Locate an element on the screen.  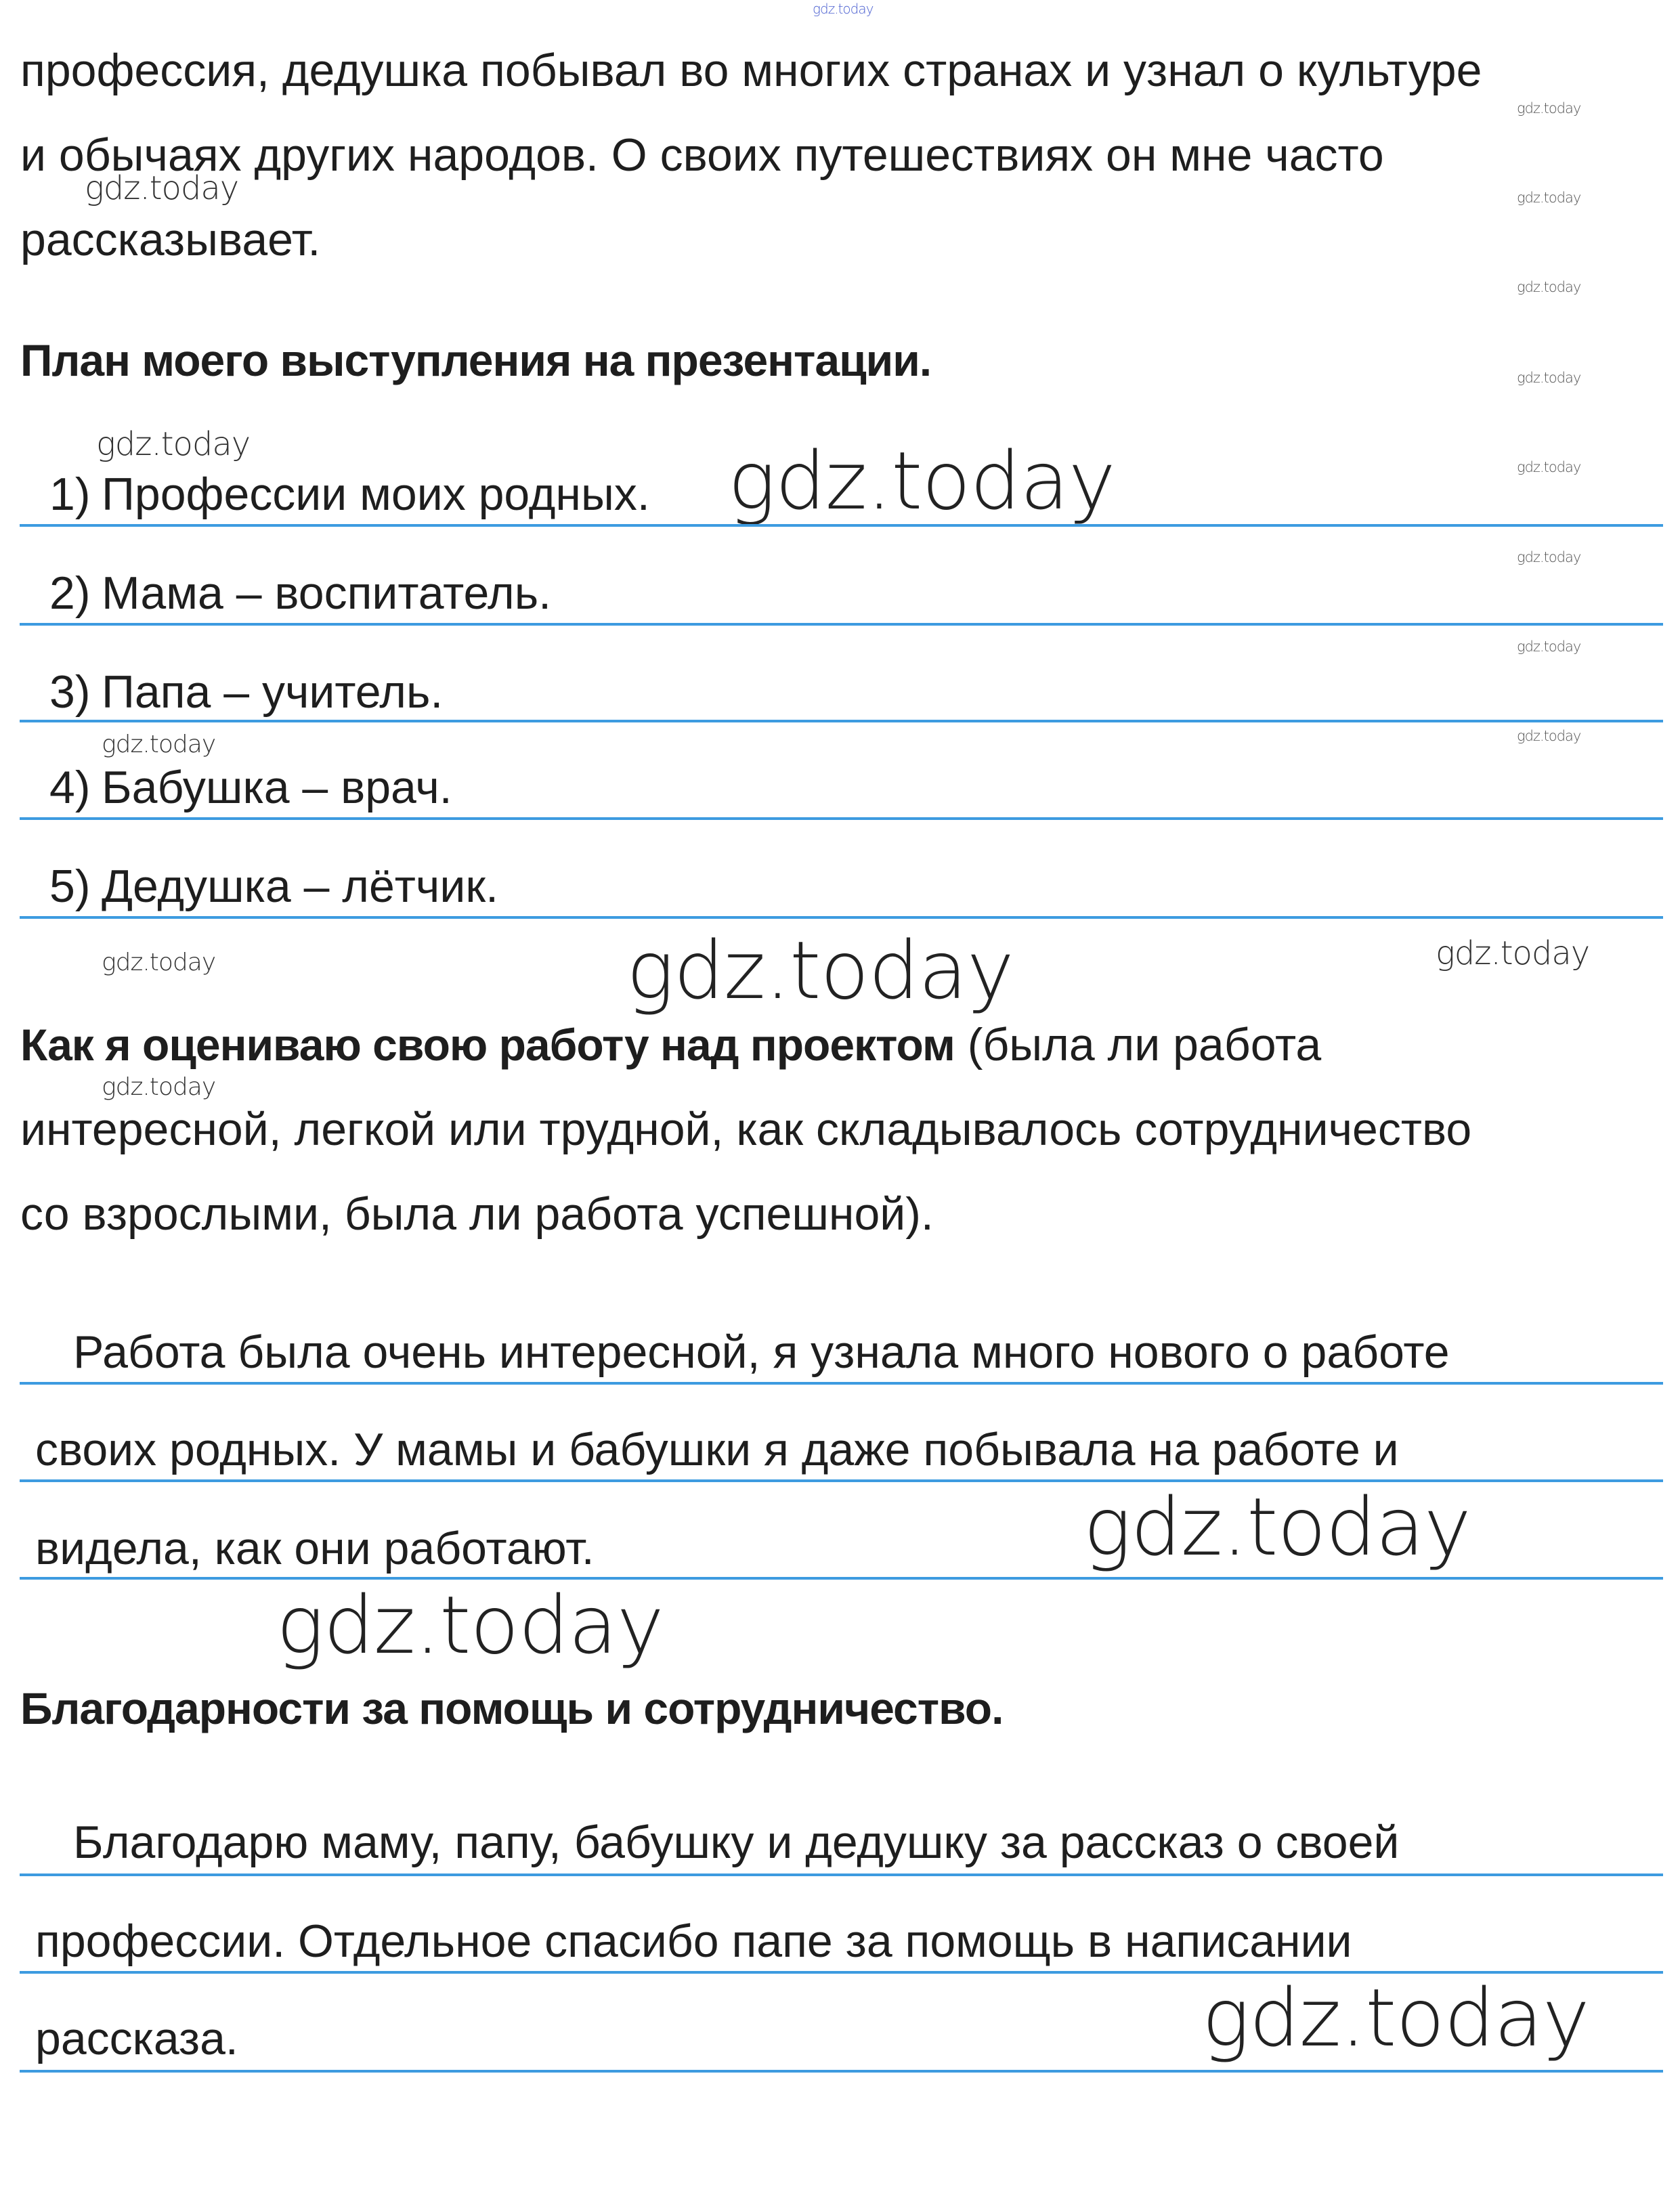
plan-item-text: Бабушка – врач. is located at coordinates (277, 787).